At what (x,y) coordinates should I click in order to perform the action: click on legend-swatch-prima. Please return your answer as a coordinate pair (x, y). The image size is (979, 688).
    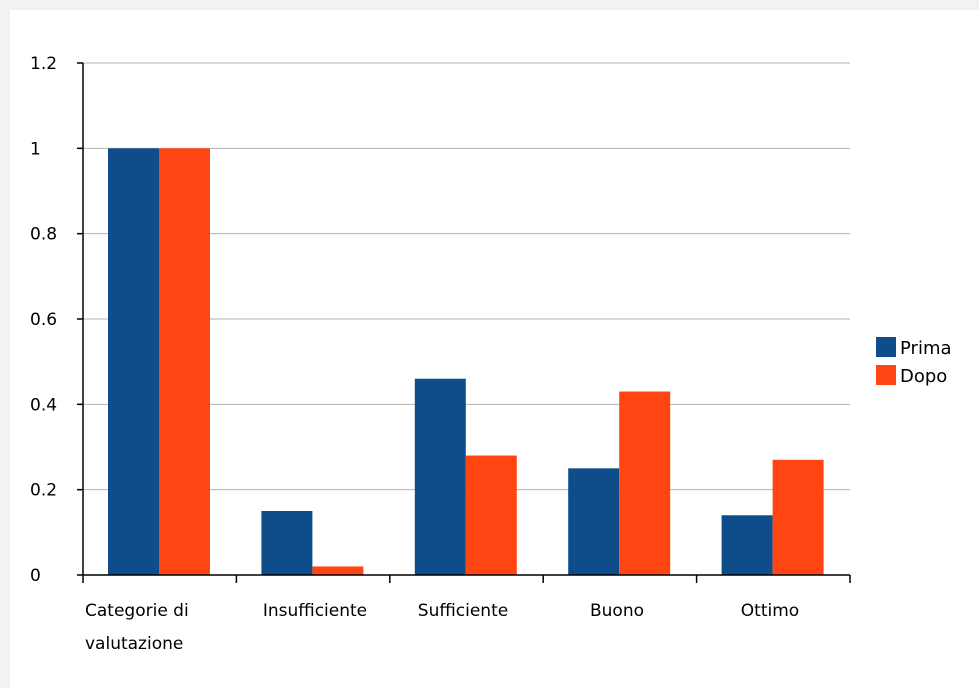
    Looking at the image, I should click on (886, 347).